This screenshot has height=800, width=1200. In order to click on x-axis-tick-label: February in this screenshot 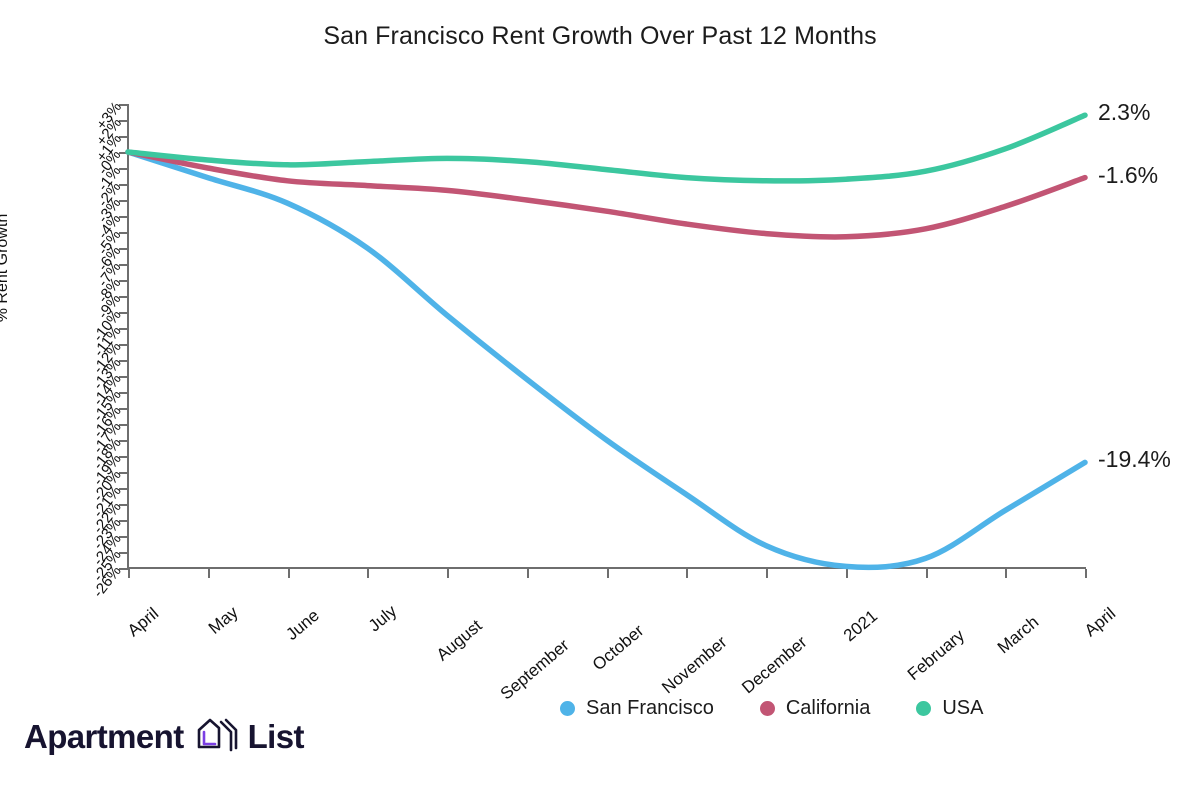, I will do `click(935, 655)`.